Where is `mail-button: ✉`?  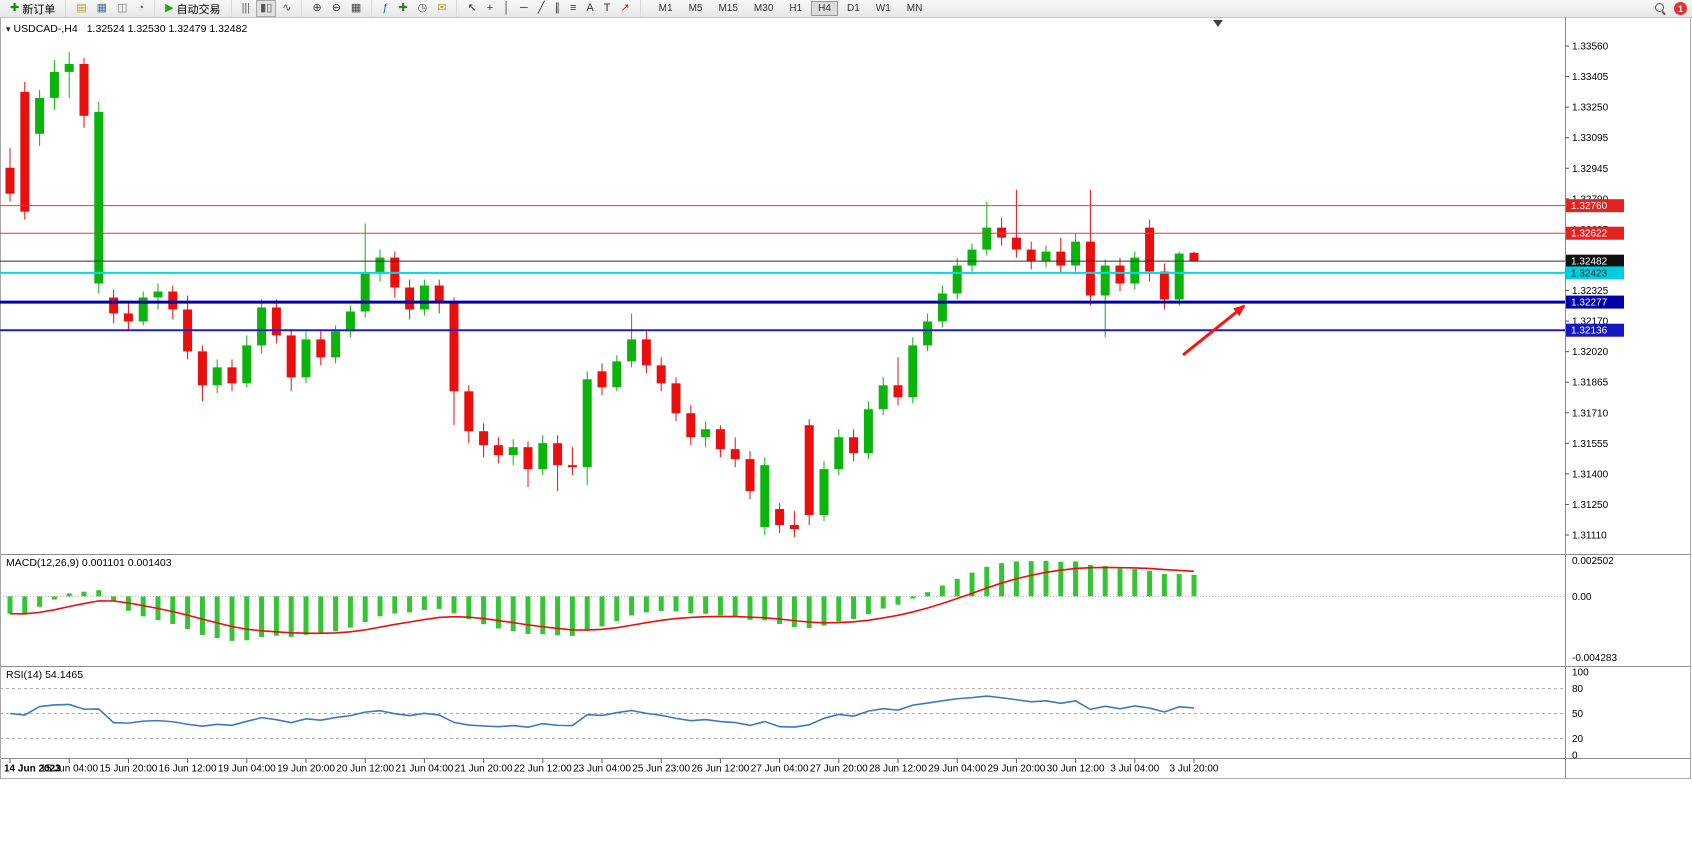 mail-button: ✉ is located at coordinates (441, 8).